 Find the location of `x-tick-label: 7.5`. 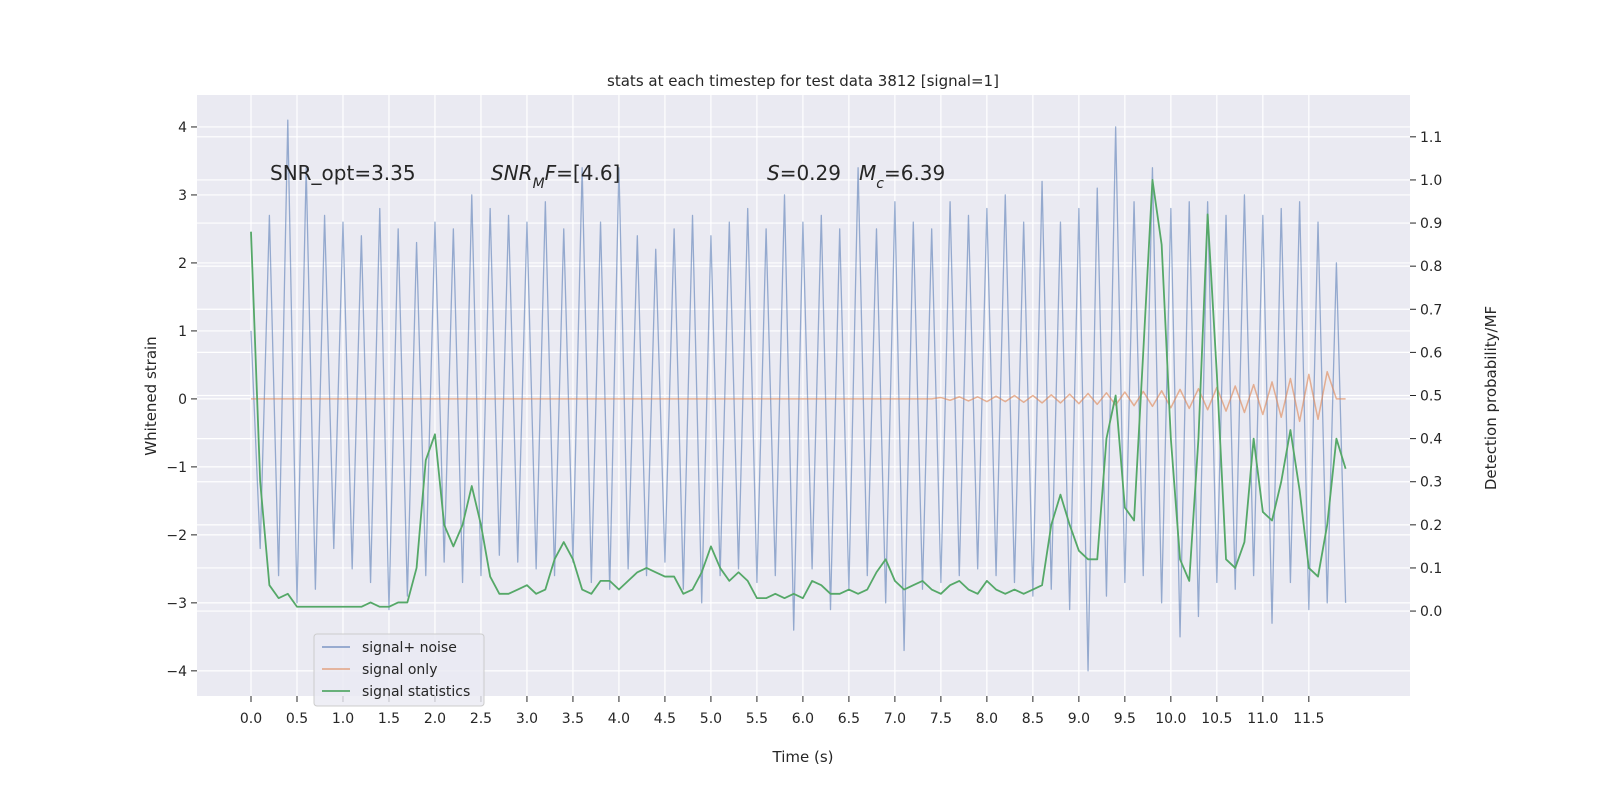

x-tick-label: 7.5 is located at coordinates (941, 719).